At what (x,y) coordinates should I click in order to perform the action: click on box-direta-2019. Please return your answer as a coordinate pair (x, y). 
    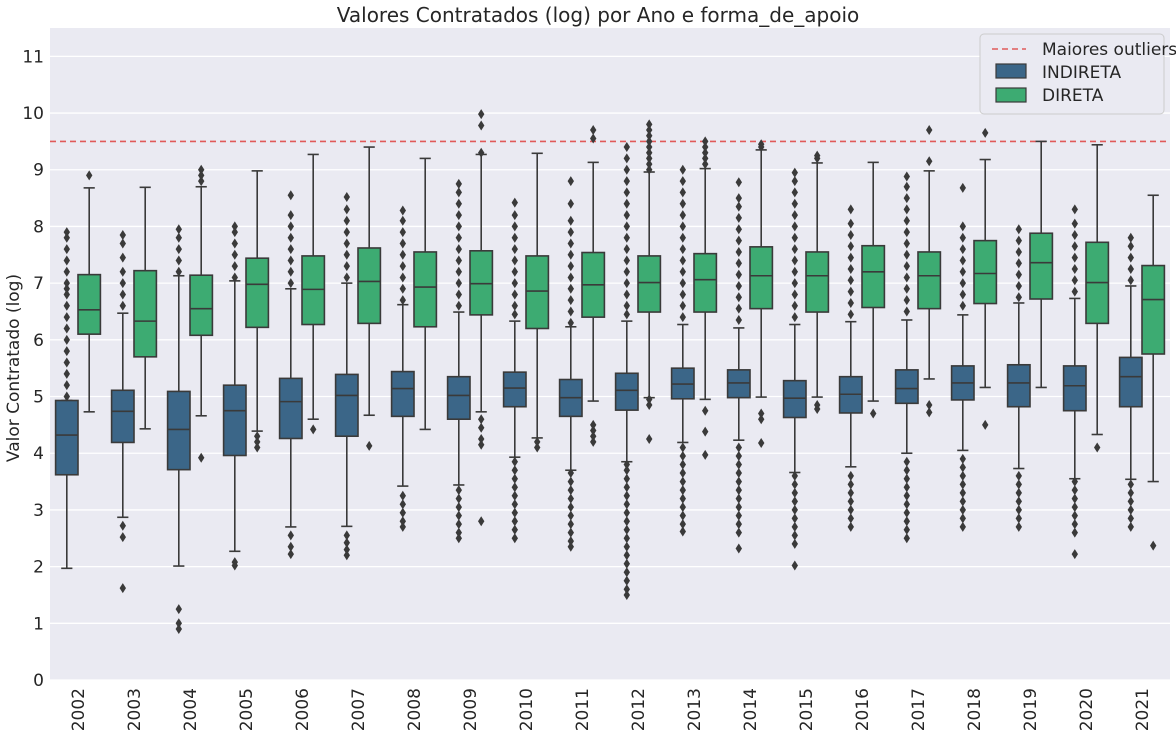
    Looking at the image, I should click on (1041, 264).